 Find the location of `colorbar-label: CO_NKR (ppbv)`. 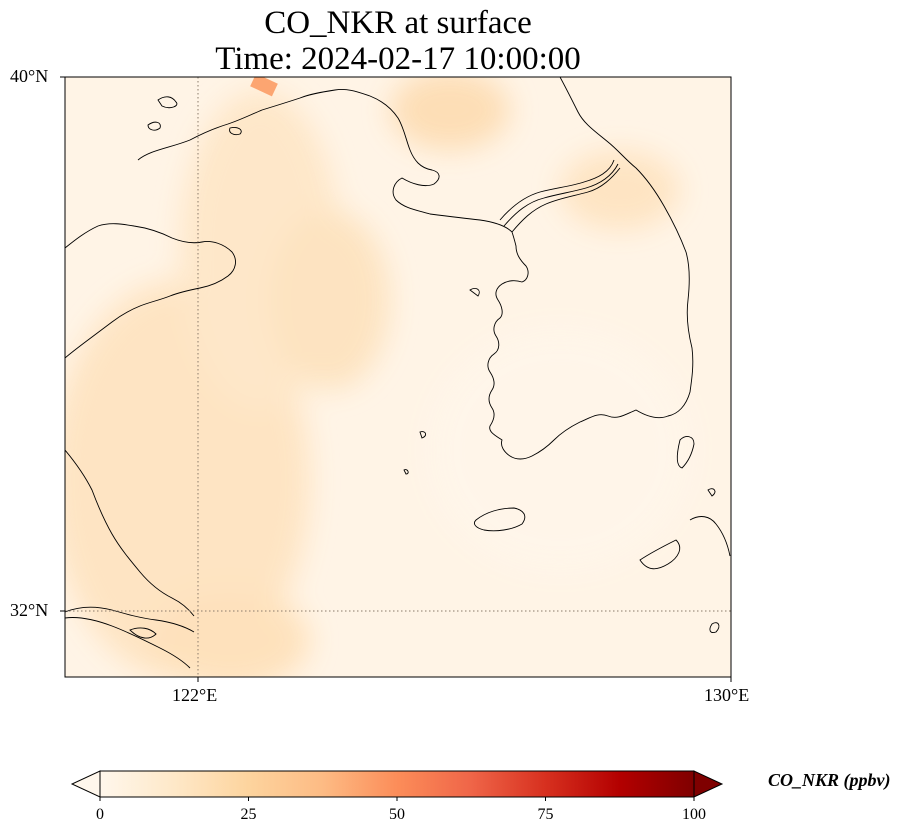

colorbar-label: CO_NKR (ppbv) is located at coordinates (829, 780).